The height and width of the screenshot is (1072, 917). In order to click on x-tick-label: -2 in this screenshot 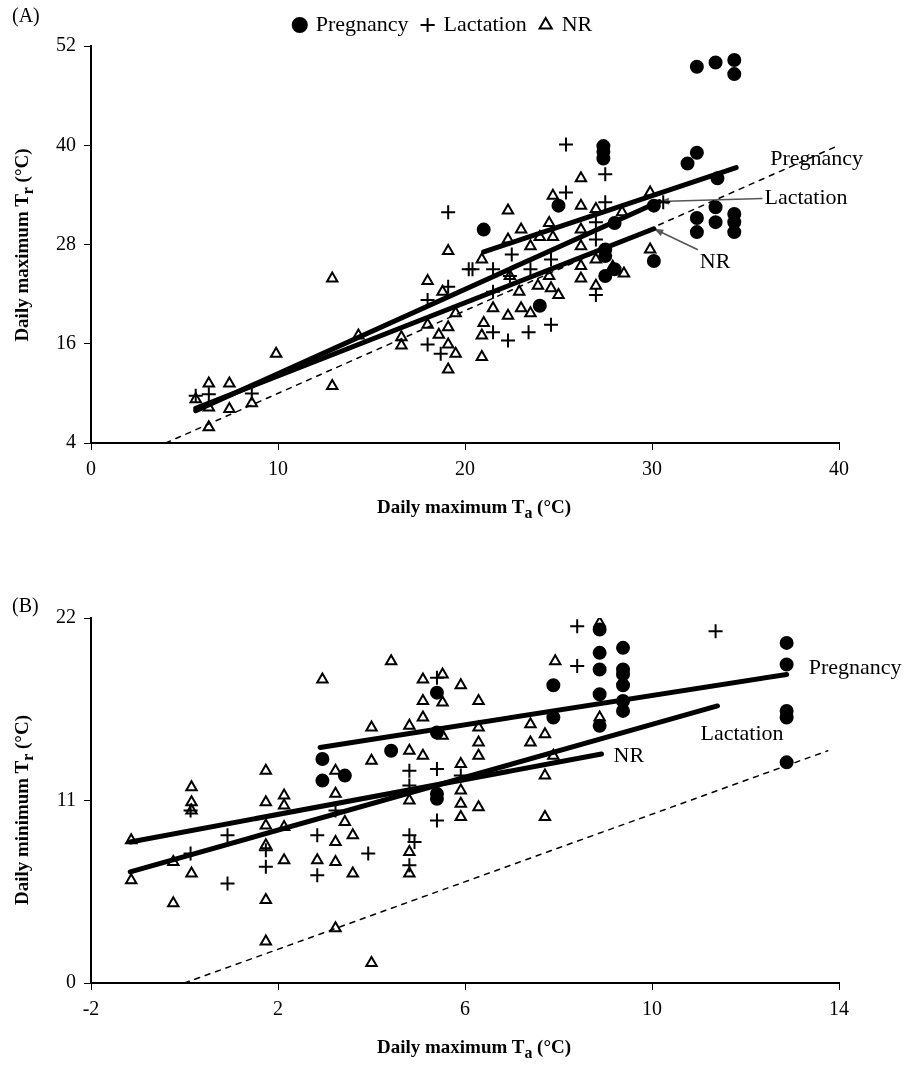, I will do `click(91, 1008)`.